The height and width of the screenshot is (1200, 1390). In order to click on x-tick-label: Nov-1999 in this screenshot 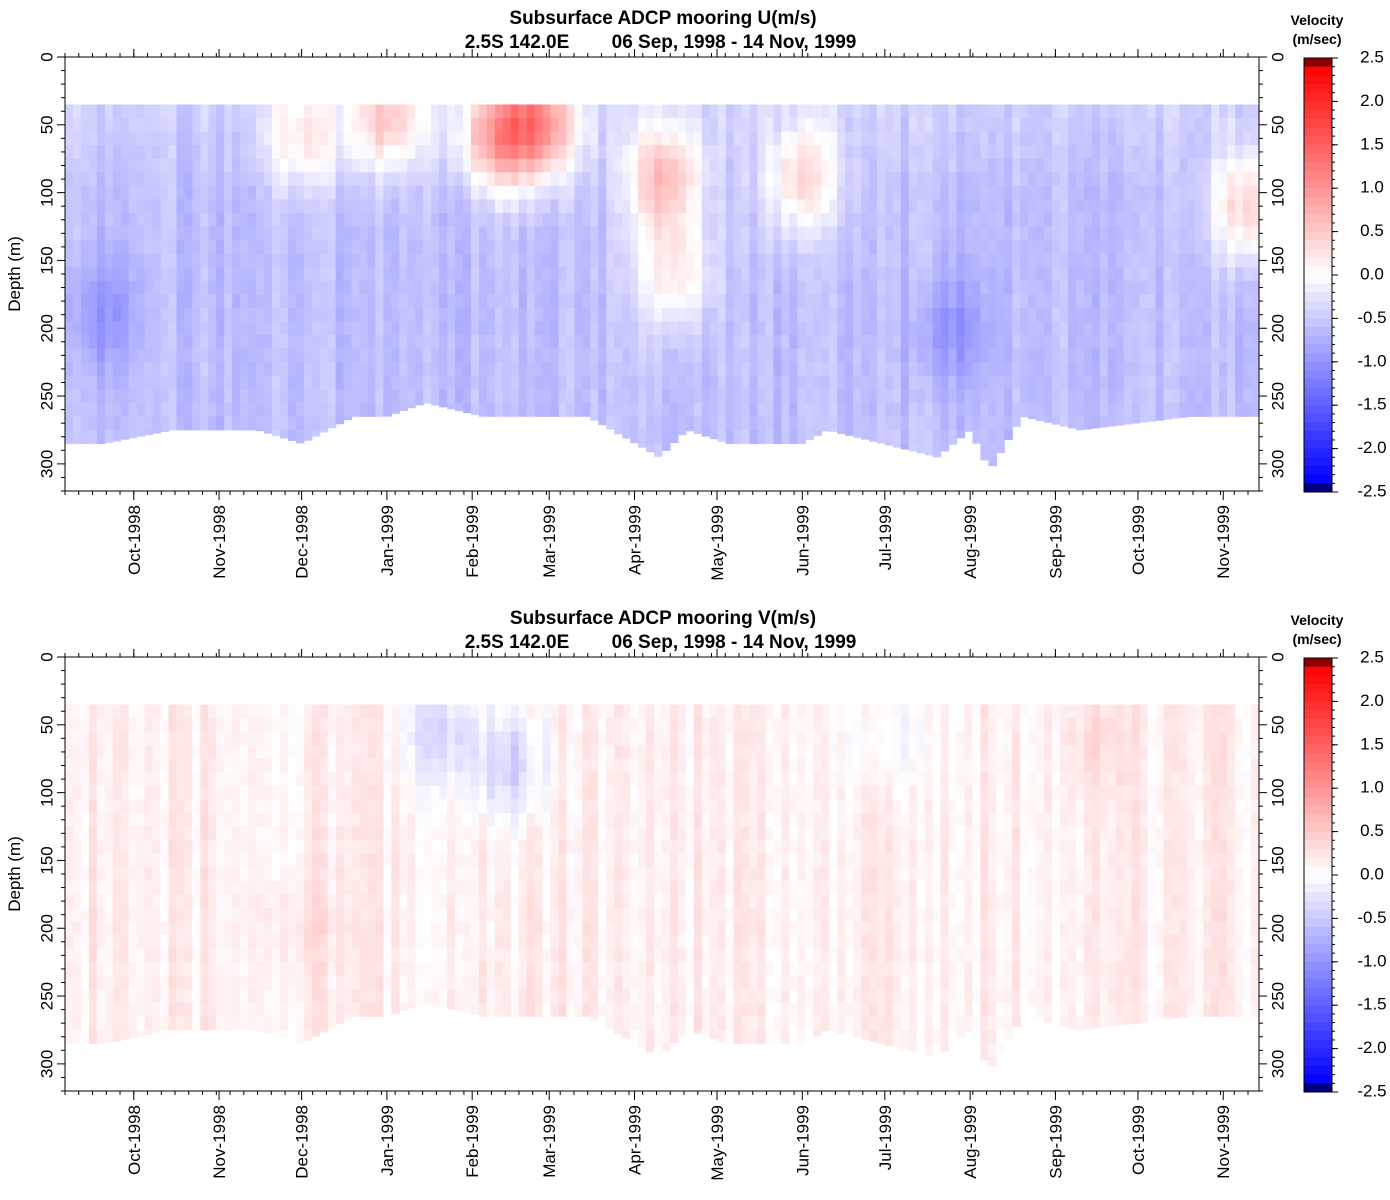, I will do `click(1223, 542)`.